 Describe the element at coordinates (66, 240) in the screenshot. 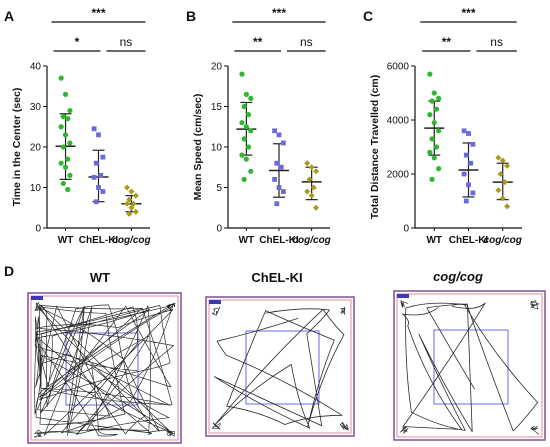

I see `x-tick-label: WT` at that location.